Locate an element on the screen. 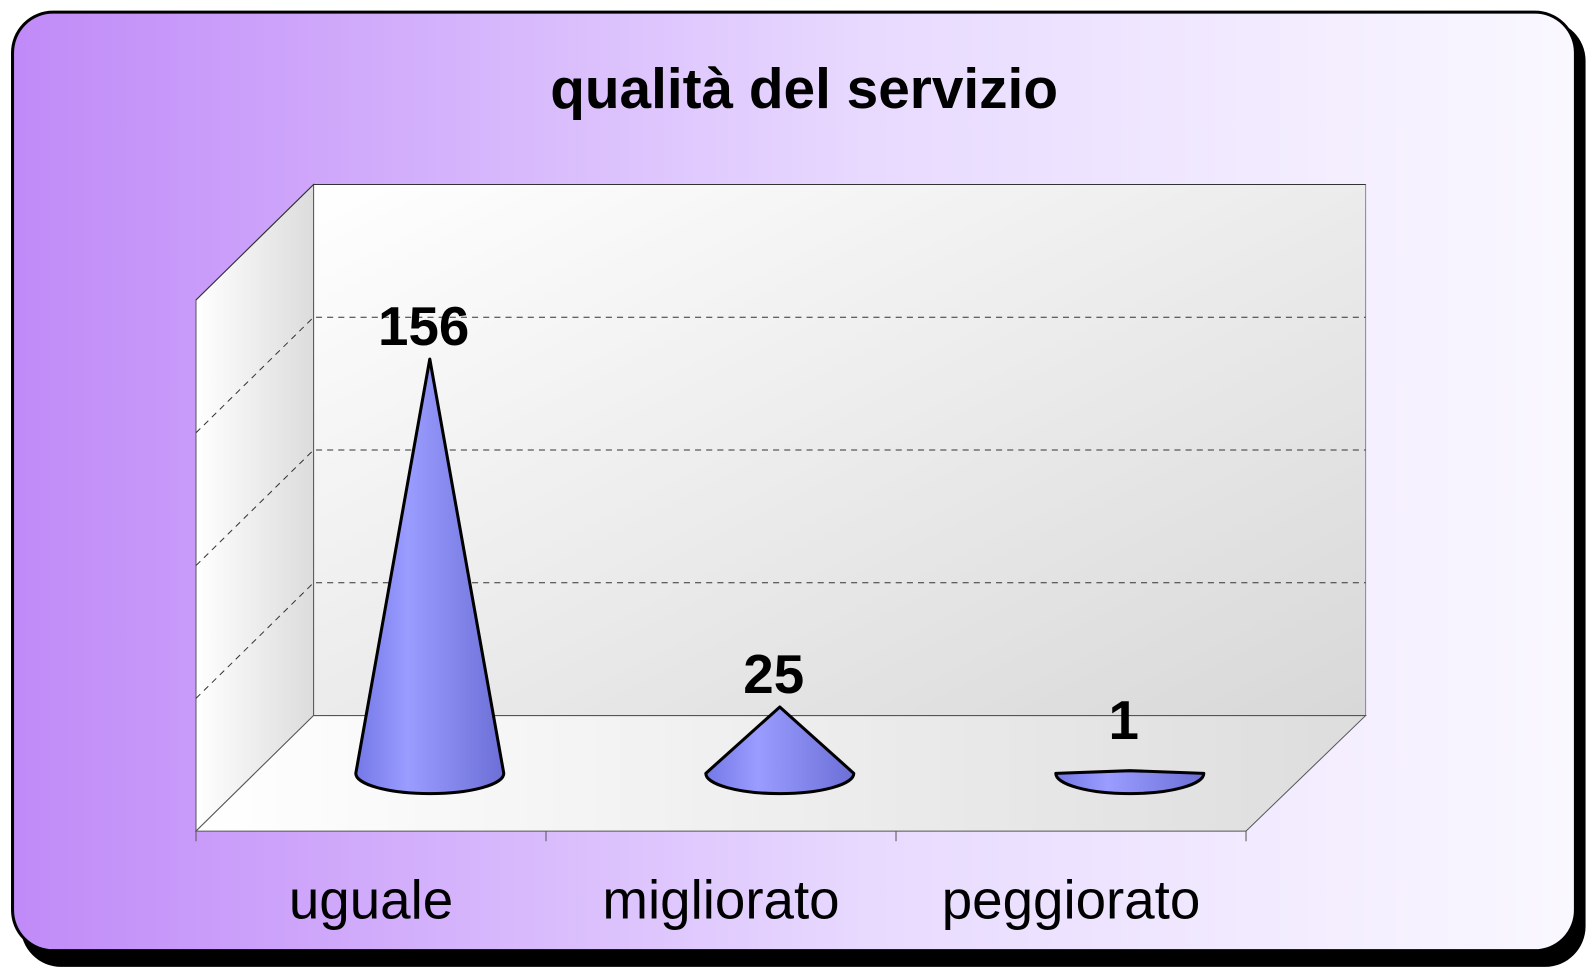 The width and height of the screenshot is (1590, 973). chart-title: qualità del servizio is located at coordinates (804, 89).